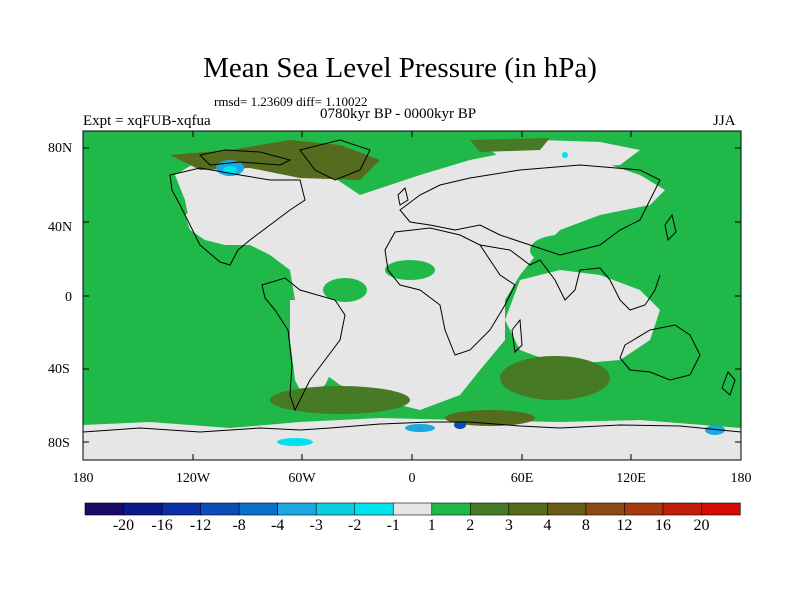 This screenshot has width=800, height=600. I want to click on anomaly-patch-tropical-atlantic, so click(345, 290).